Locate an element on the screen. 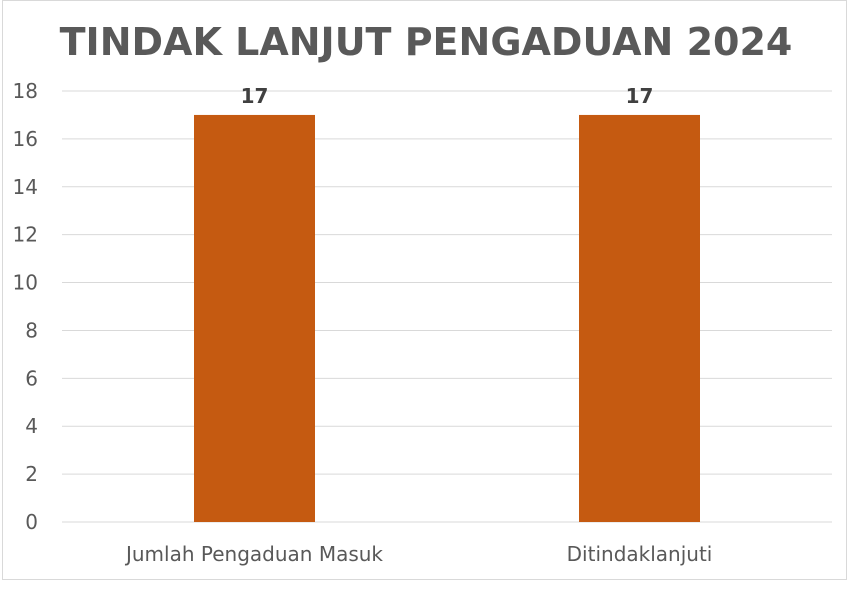  y-tick-label: 14 is located at coordinates (25, 187).